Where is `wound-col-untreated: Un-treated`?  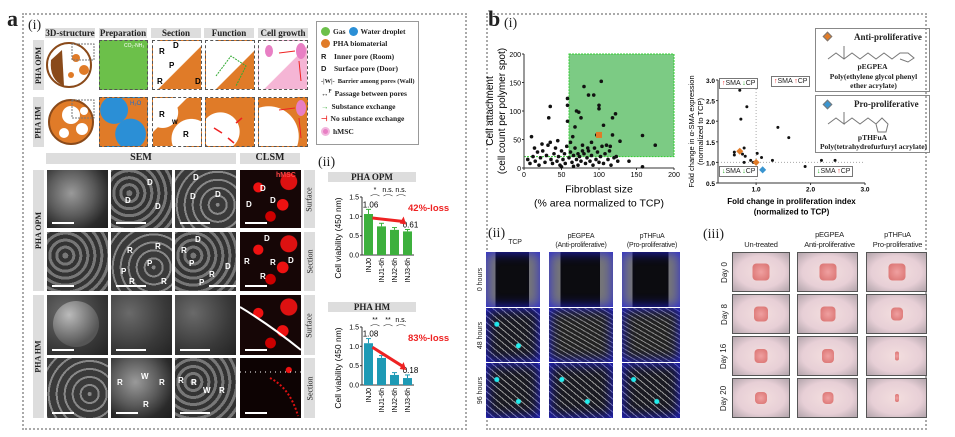 wound-col-untreated: Un-treated is located at coordinates (761, 244).